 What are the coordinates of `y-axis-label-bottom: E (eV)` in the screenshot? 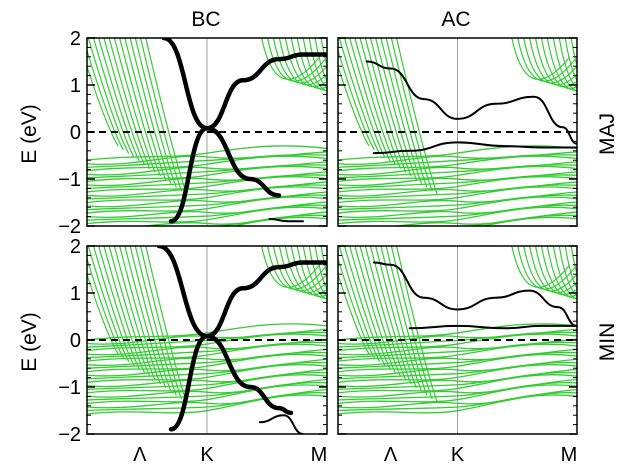 It's located at (29, 342).